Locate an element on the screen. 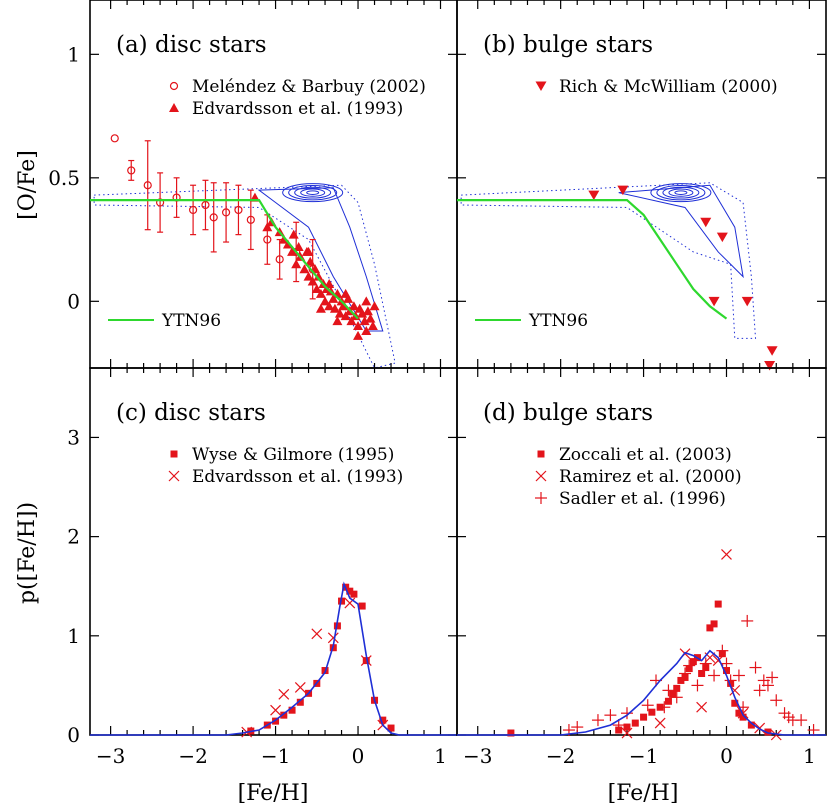 The height and width of the screenshot is (809, 831). series-wyse-gilmore-1995: Wyse & Gilmore (1995) is located at coordinates (282, 590).